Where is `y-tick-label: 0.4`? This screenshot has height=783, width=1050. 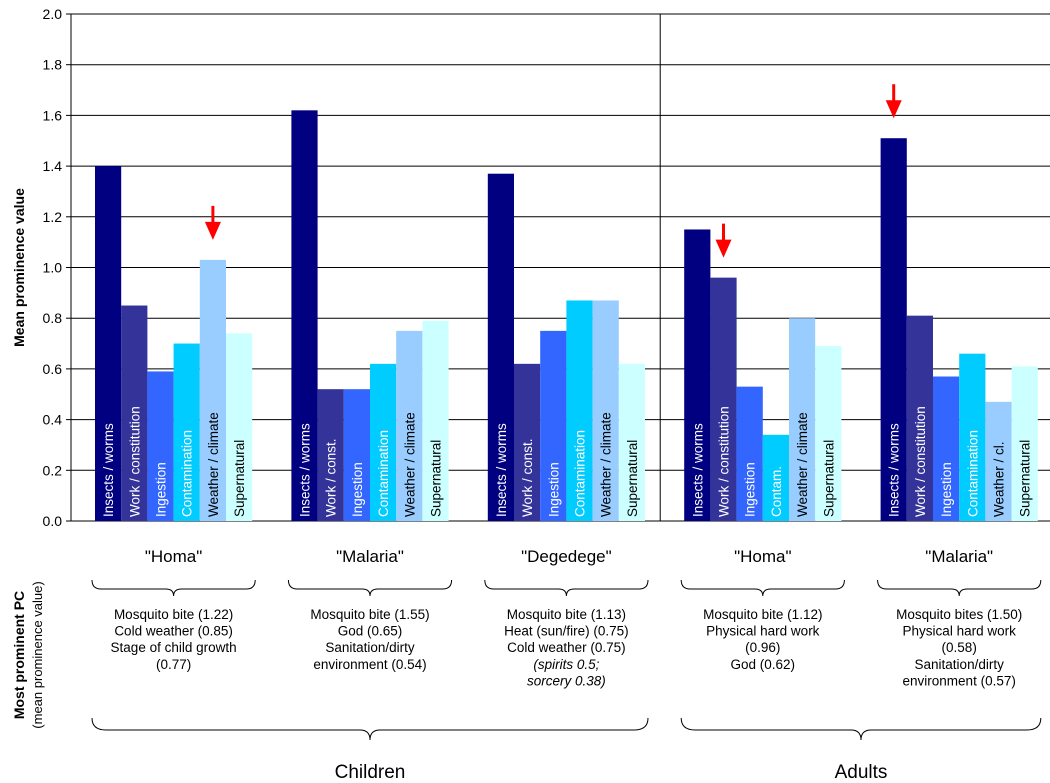 y-tick-label: 0.4 is located at coordinates (53, 420).